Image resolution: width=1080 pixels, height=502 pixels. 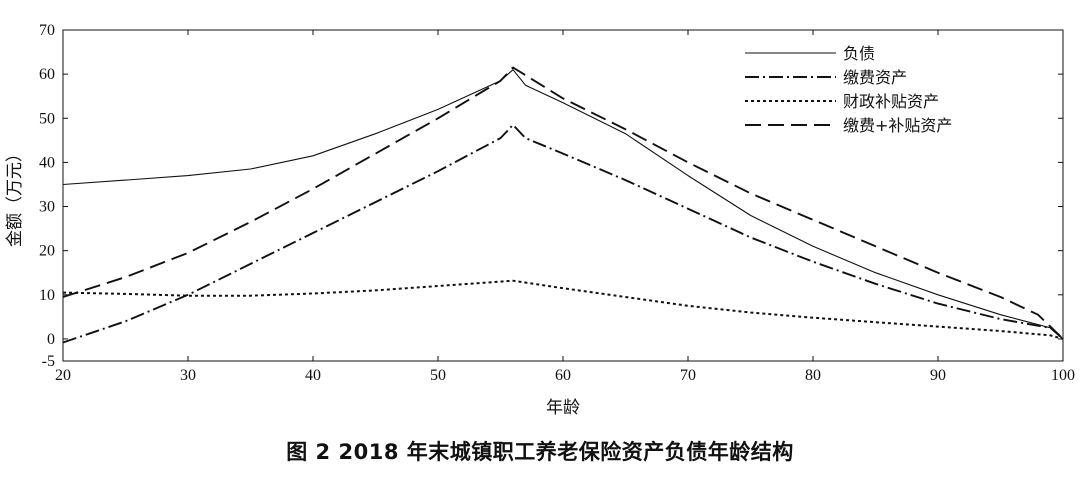 I want to click on y-tick-label: 20, so click(x=47, y=251).